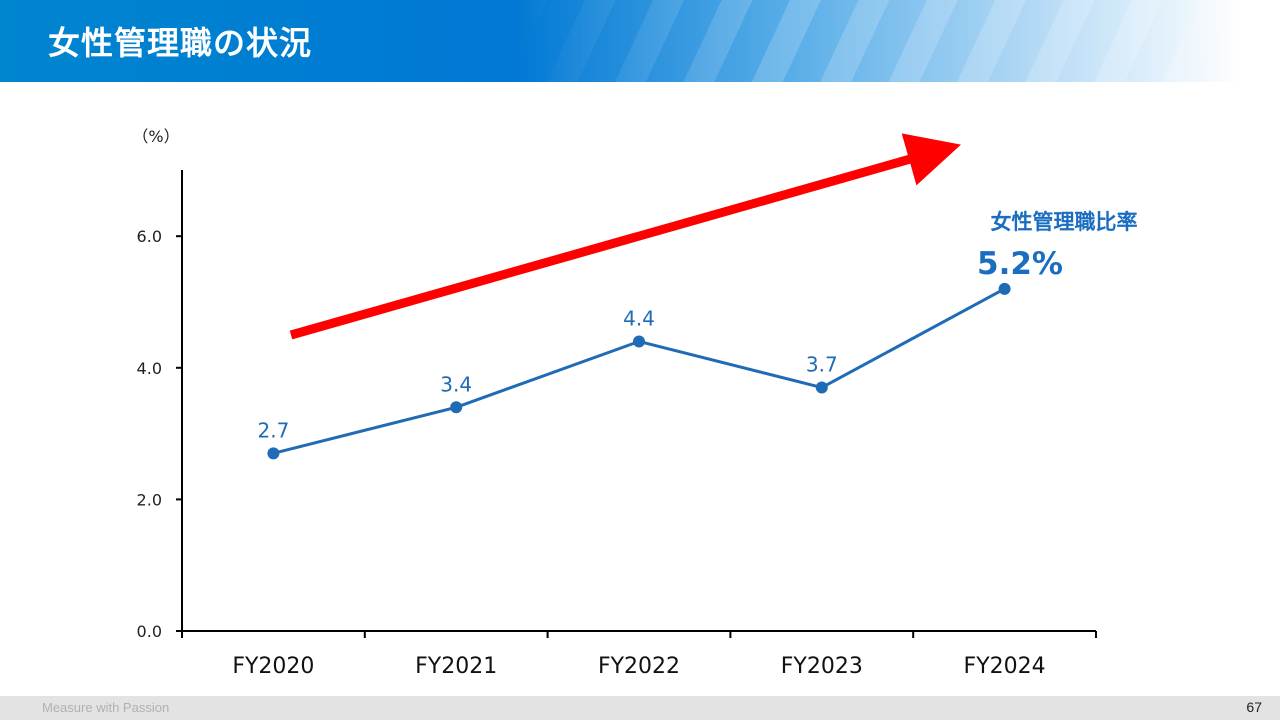 Image resolution: width=1280 pixels, height=720 pixels. What do you see at coordinates (1064, 222) in the screenshot?
I see `callout-title: 女性管理職比率` at bounding box center [1064, 222].